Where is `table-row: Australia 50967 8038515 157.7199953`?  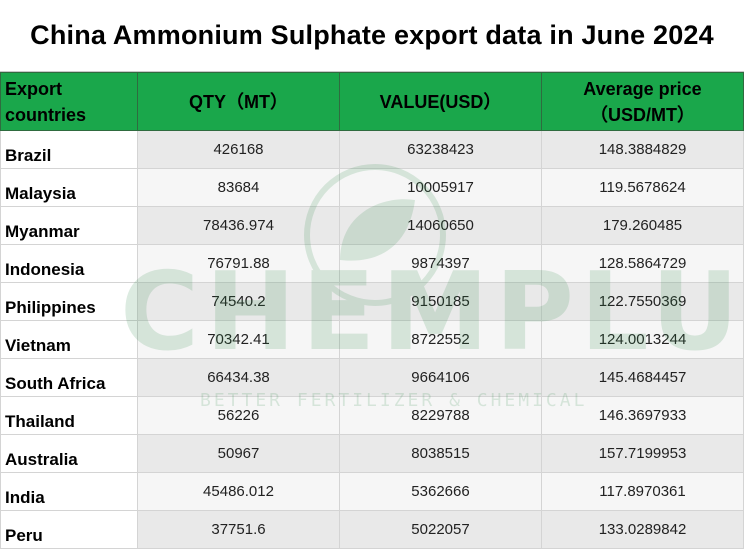 table-row: Australia 50967 8038515 157.7199953 is located at coordinates (372, 453).